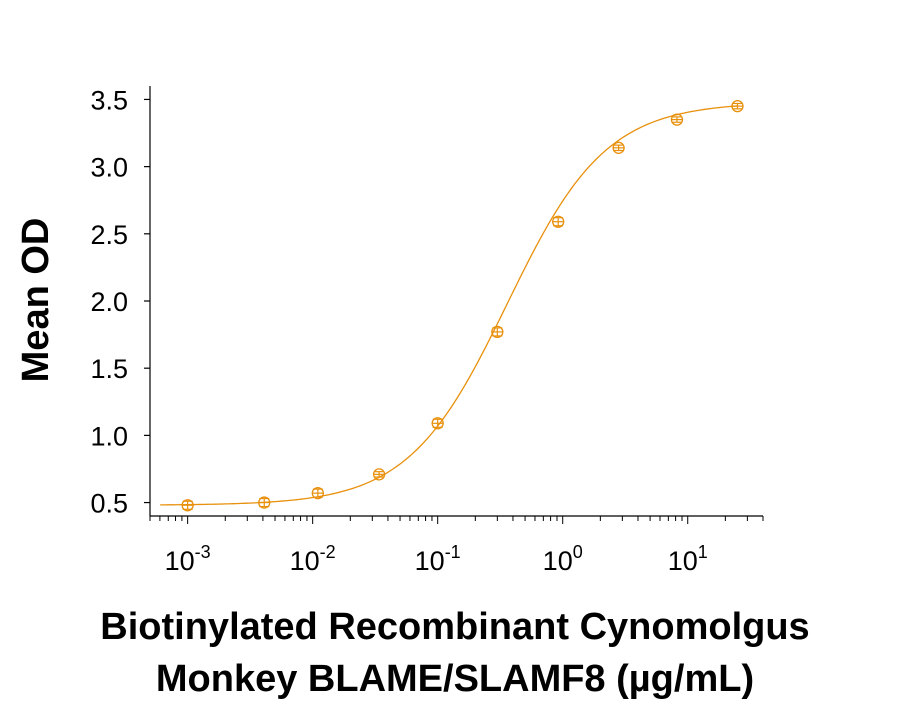  Describe the element at coordinates (313, 559) in the screenshot. I see `x-tick-label: 10⁻²` at that location.